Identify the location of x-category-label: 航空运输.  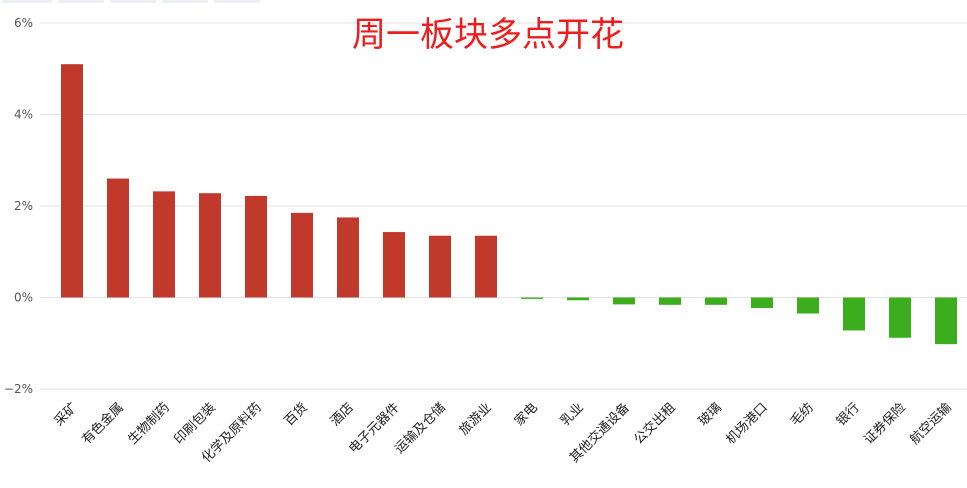
(931, 424).